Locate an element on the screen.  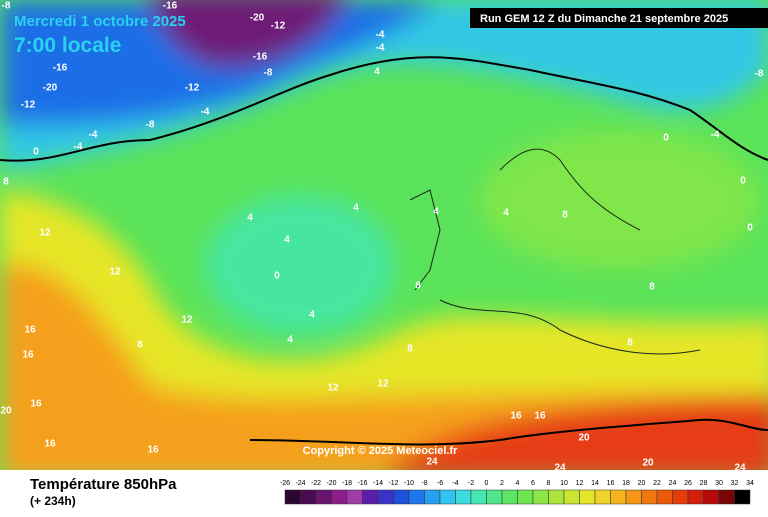
scale-tick-label: 20 is located at coordinates (642, 483).